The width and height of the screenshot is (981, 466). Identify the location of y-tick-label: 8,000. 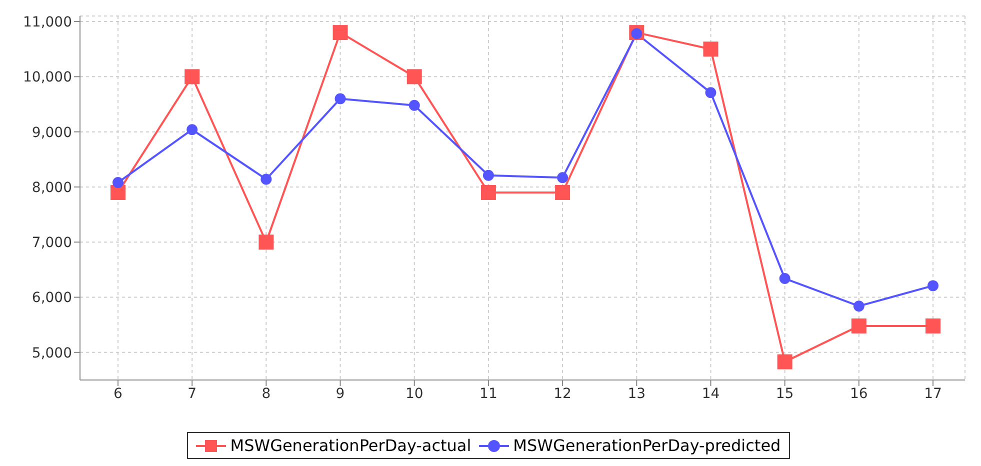
(52, 188).